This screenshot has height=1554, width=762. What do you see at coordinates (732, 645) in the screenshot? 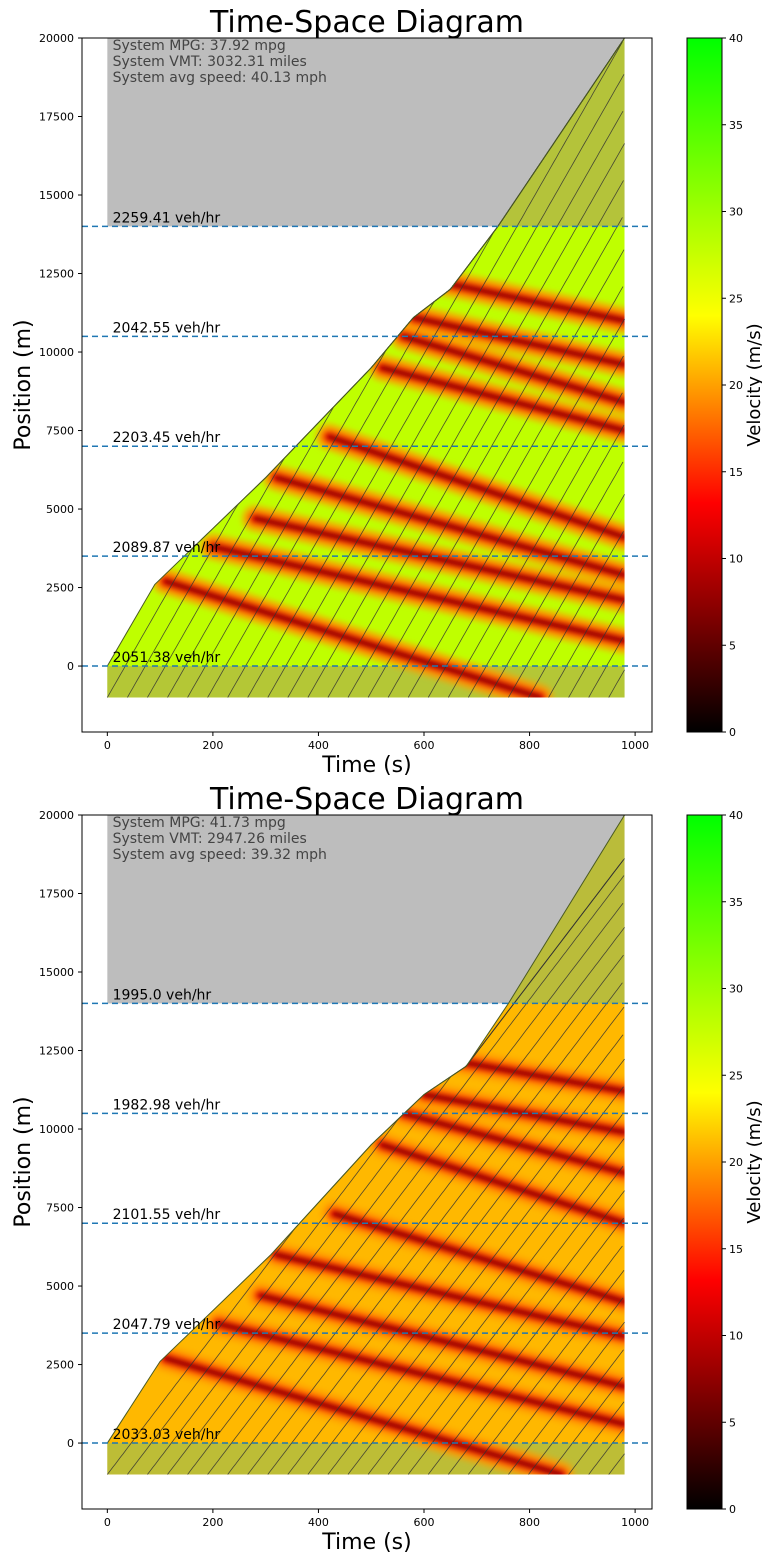
I see `colorbar-tick-label-5: 5` at bounding box center [732, 645].